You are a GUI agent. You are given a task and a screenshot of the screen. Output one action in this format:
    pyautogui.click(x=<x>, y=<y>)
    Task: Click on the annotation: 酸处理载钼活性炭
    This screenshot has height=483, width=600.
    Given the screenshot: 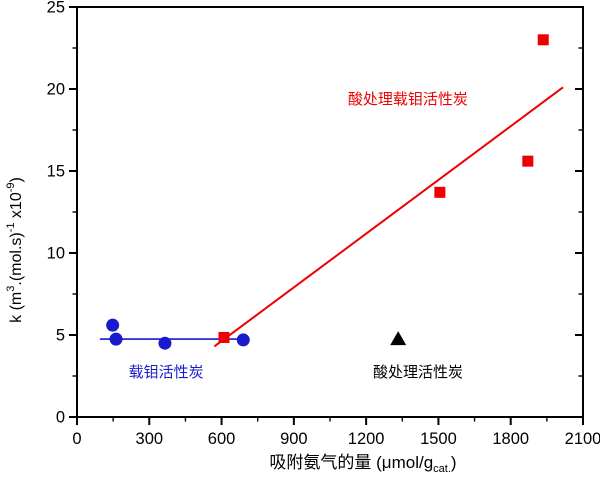 What is the action you would take?
    pyautogui.click(x=408, y=99)
    